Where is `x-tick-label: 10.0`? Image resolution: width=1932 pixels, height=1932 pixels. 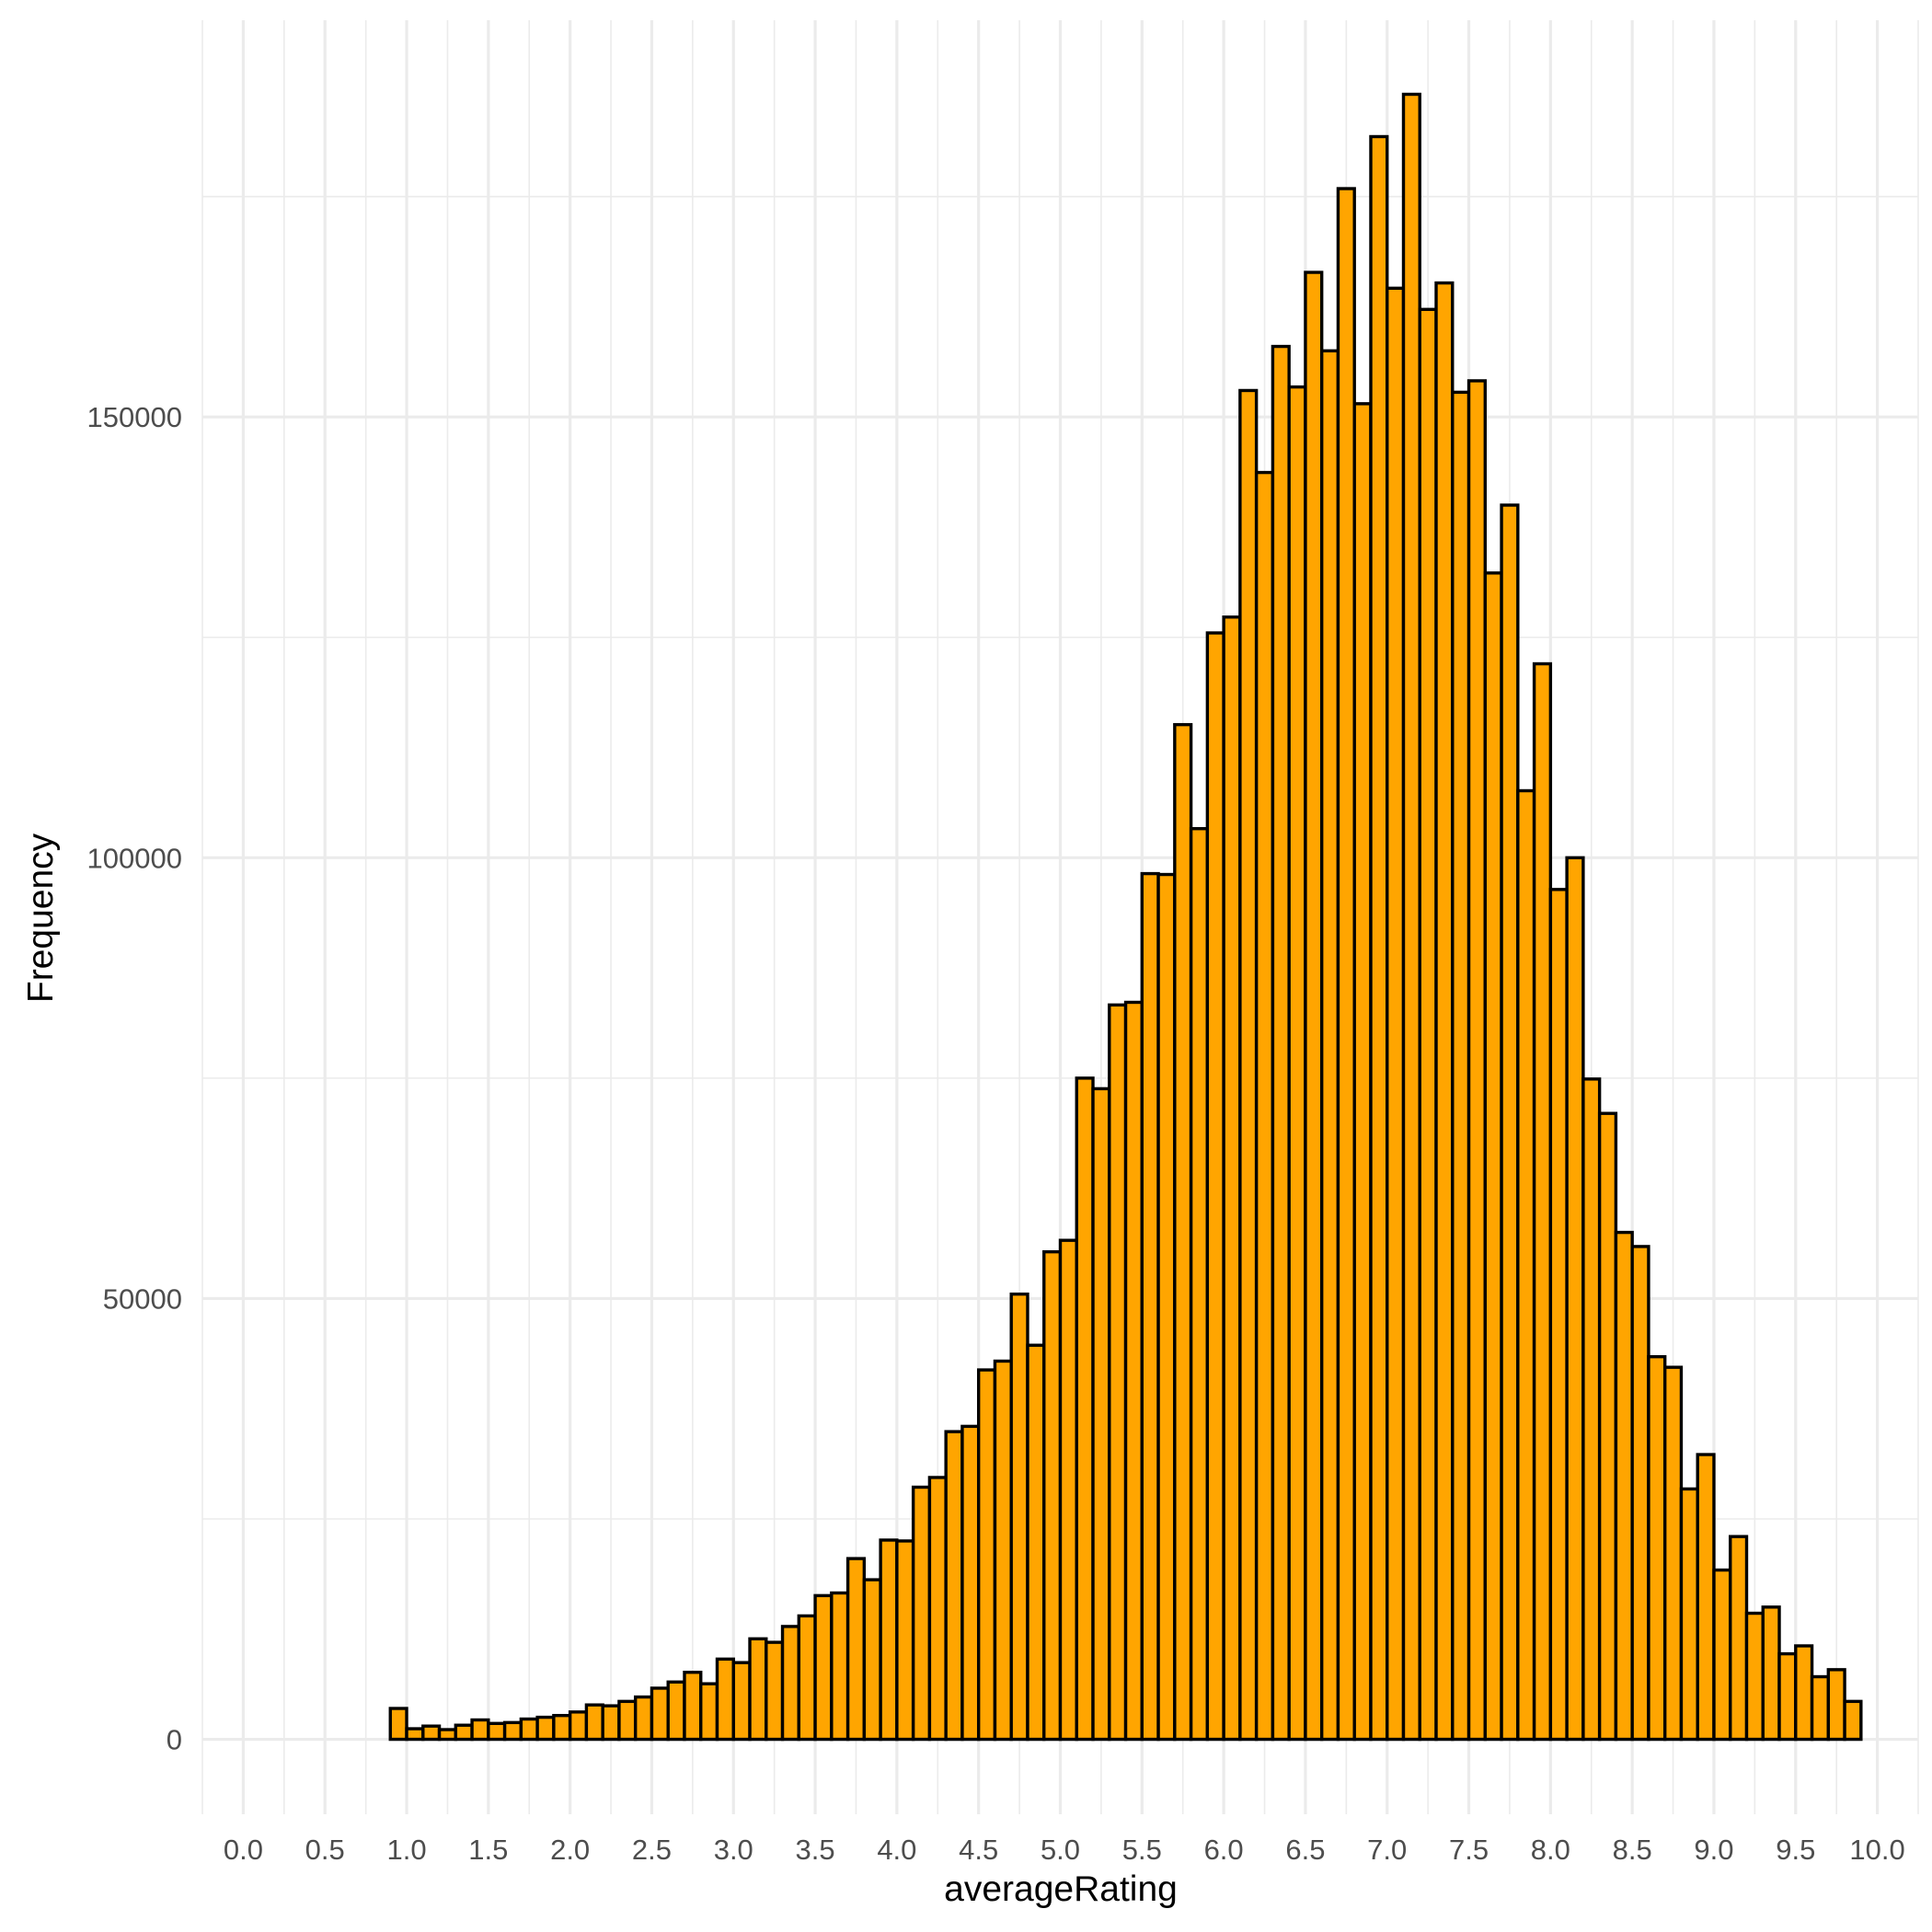
x-tick-label: 10.0 is located at coordinates (1876, 1850).